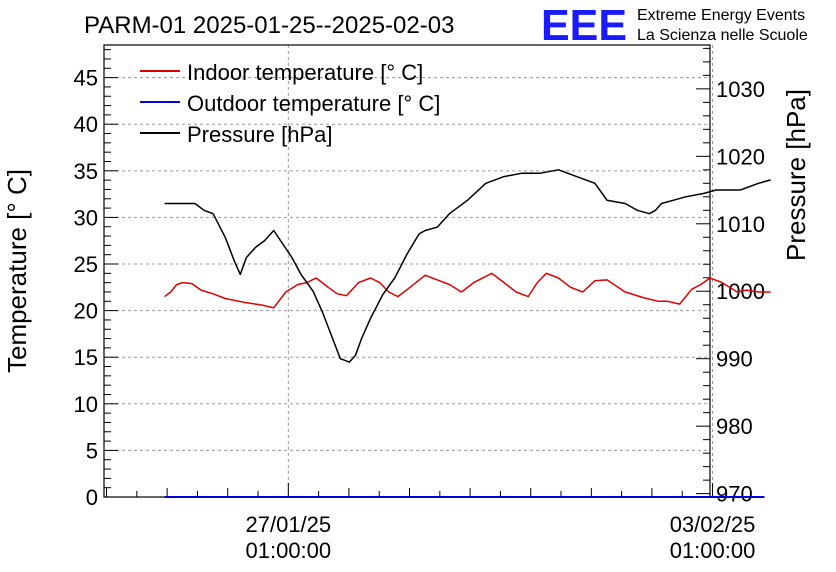 This screenshot has width=836, height=572. What do you see at coordinates (289, 524) in the screenshot?
I see `tick-label-x-date: 27/01/25` at bounding box center [289, 524].